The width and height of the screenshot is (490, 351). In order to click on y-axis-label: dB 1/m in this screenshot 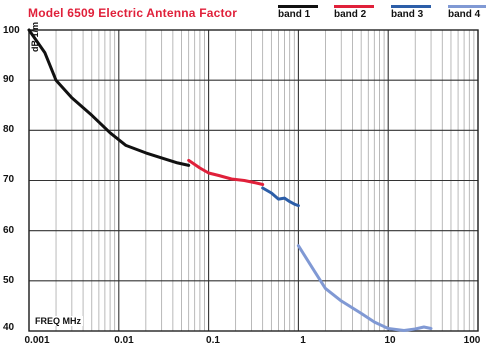, I will do `click(35, 36)`.